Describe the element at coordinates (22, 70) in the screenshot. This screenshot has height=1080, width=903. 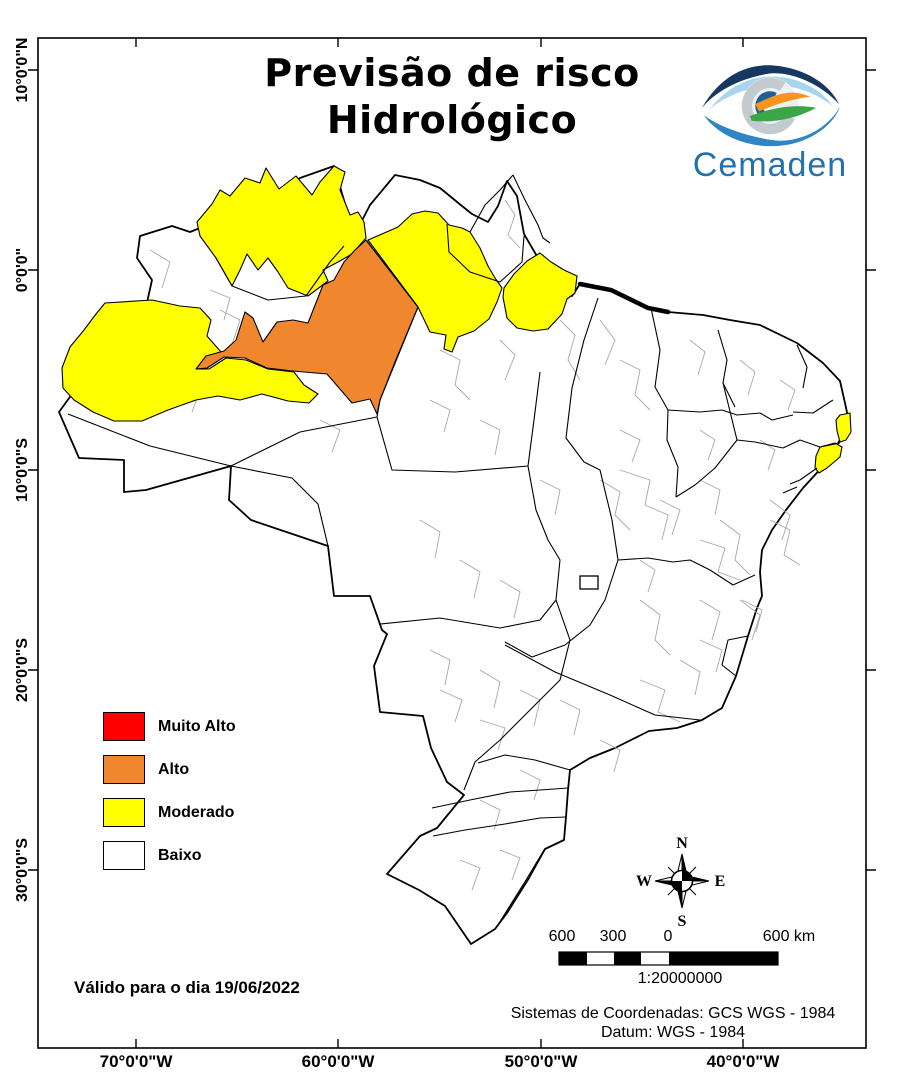
I see `lat-label-10n: 10°0'0"N` at that location.